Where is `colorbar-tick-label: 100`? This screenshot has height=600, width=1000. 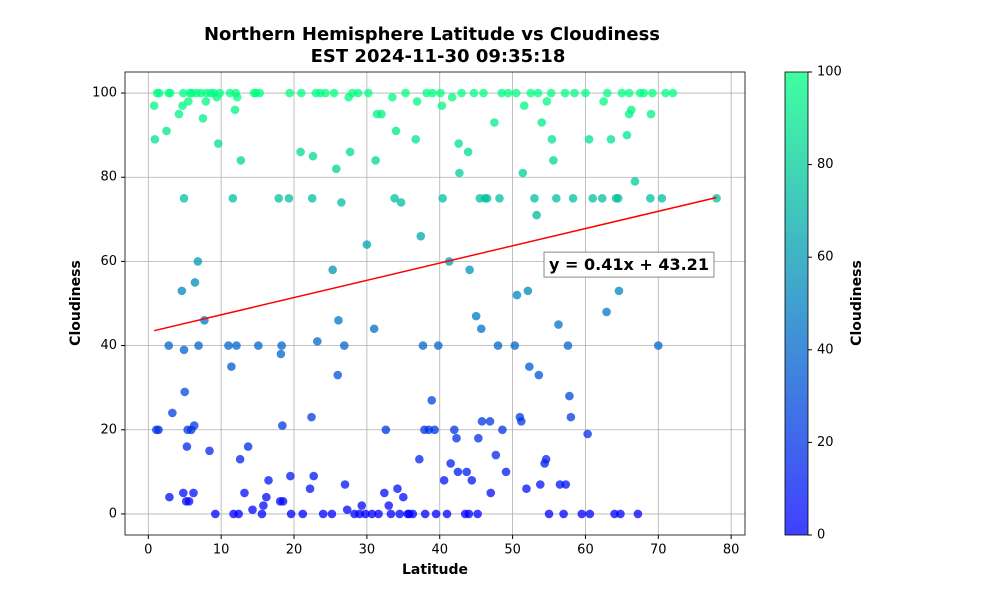 colorbar-tick-label: 100 is located at coordinates (829, 72).